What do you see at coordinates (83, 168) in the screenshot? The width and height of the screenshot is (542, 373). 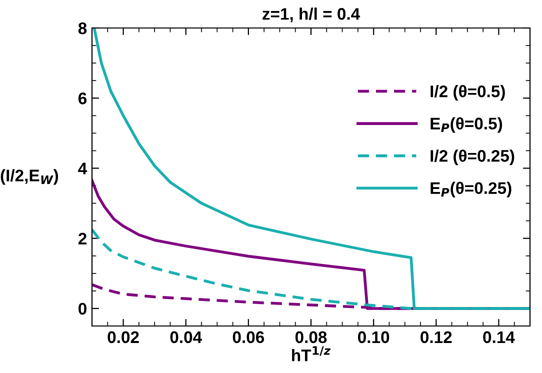 I see `y-tick-label: 4` at bounding box center [83, 168].